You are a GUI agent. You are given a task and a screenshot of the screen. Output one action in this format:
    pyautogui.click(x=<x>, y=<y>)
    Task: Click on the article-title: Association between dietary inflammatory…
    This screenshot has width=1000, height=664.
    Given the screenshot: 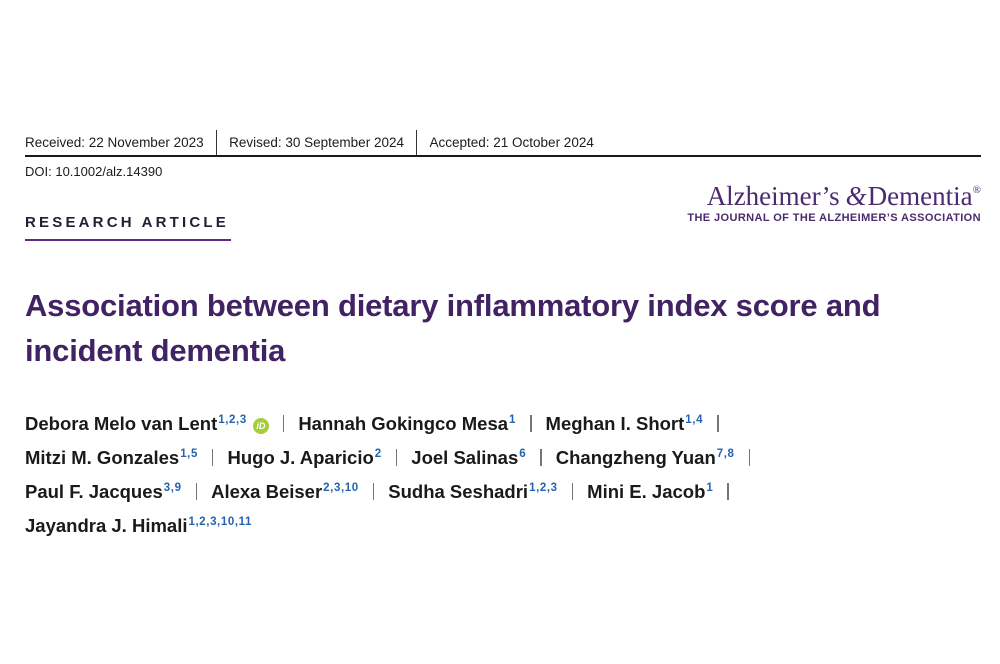 What is the action you would take?
    pyautogui.click(x=453, y=328)
    